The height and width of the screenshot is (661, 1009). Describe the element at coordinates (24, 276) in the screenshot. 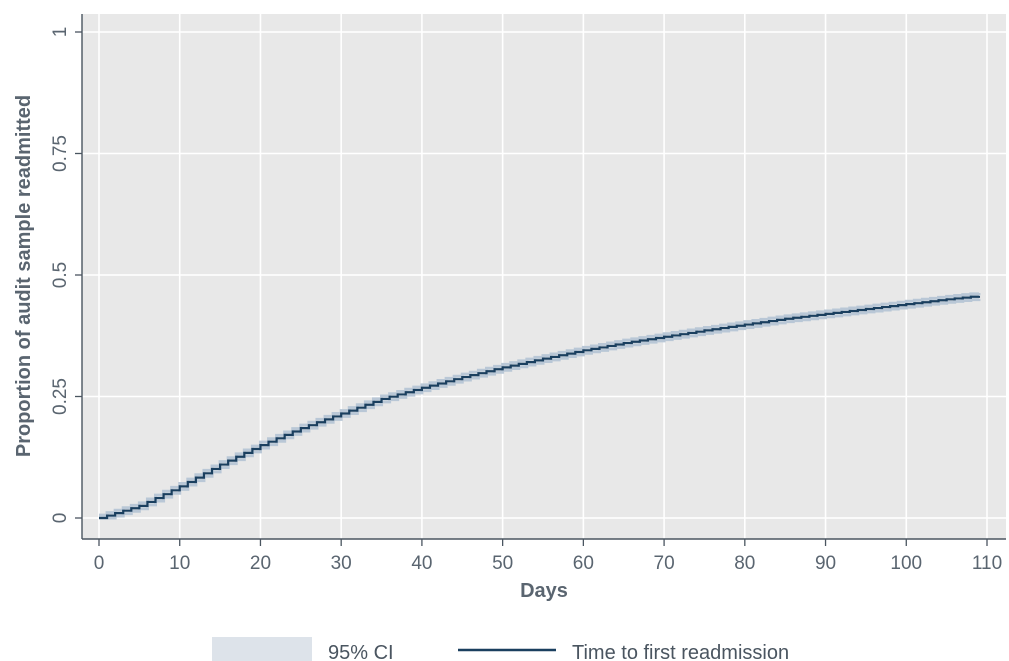

I see `y-axis-title: Proportion of audit sample readmitted` at that location.